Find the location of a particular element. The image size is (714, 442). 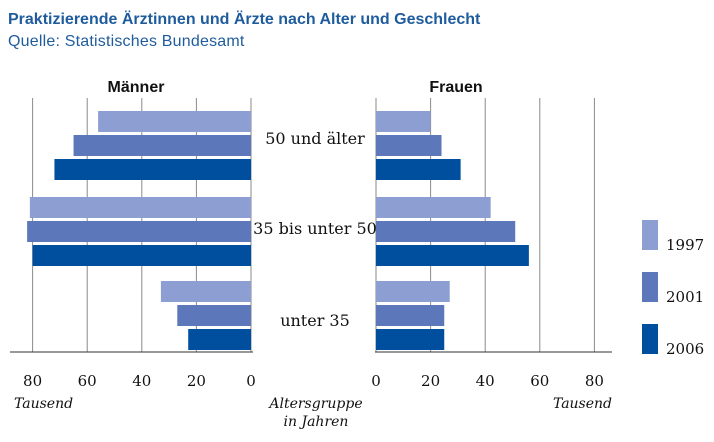

unit-label-right: Tausend is located at coordinates (582, 404).